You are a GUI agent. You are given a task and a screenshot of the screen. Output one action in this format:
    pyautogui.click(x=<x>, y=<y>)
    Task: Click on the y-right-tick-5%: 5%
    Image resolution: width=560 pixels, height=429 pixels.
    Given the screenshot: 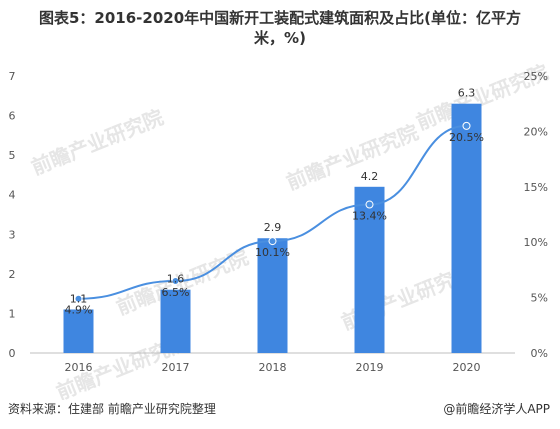 What is the action you would take?
    pyautogui.click(x=539, y=298)
    